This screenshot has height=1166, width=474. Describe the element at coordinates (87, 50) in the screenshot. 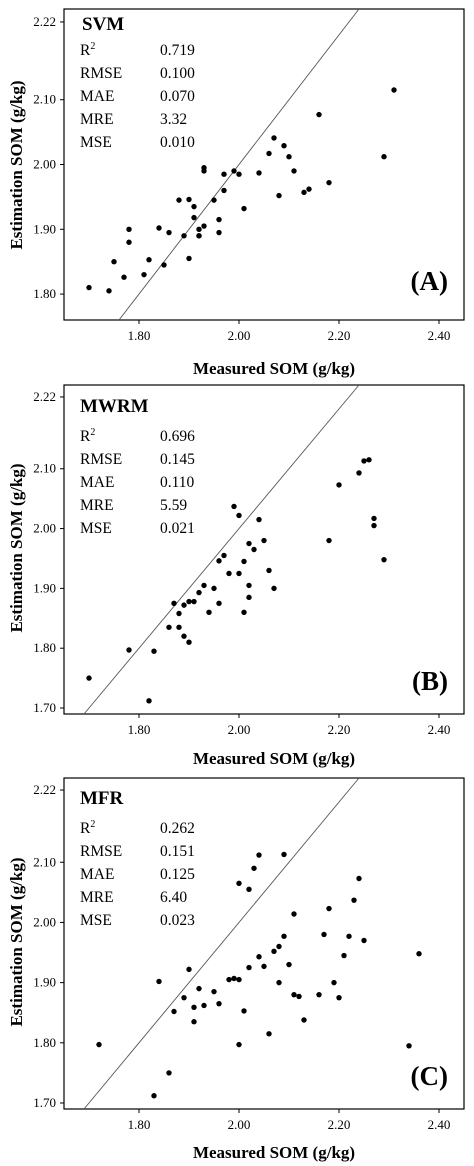

I see `stat-name: R2` at that location.